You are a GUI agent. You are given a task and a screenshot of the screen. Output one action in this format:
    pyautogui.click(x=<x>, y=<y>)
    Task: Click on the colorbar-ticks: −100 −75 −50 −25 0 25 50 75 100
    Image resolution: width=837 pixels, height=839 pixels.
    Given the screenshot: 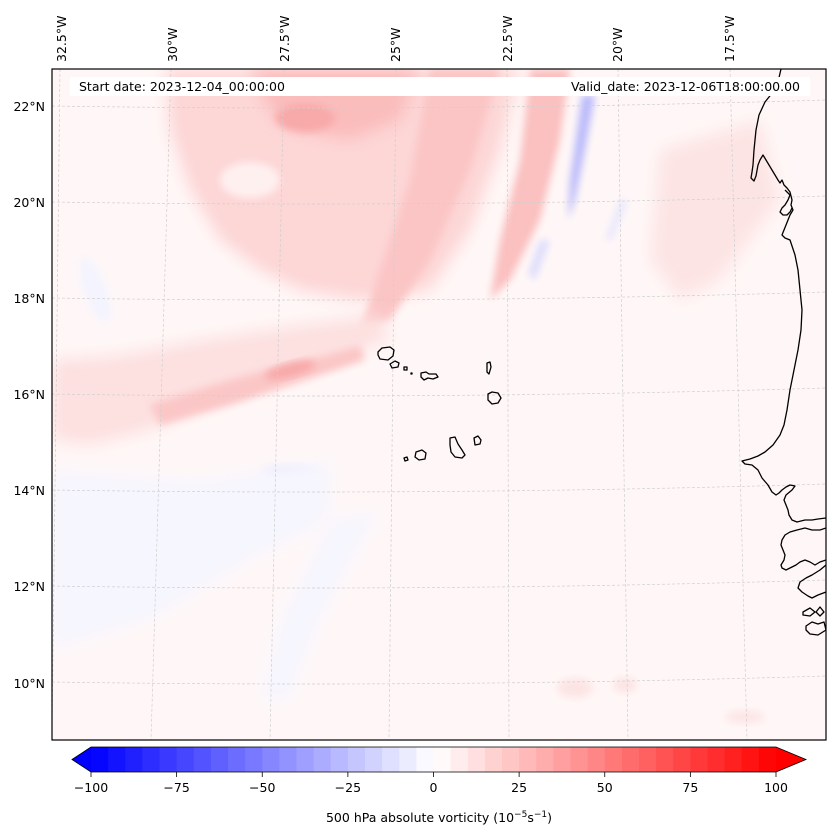 What is the action you would take?
    pyautogui.click(x=431, y=783)
    